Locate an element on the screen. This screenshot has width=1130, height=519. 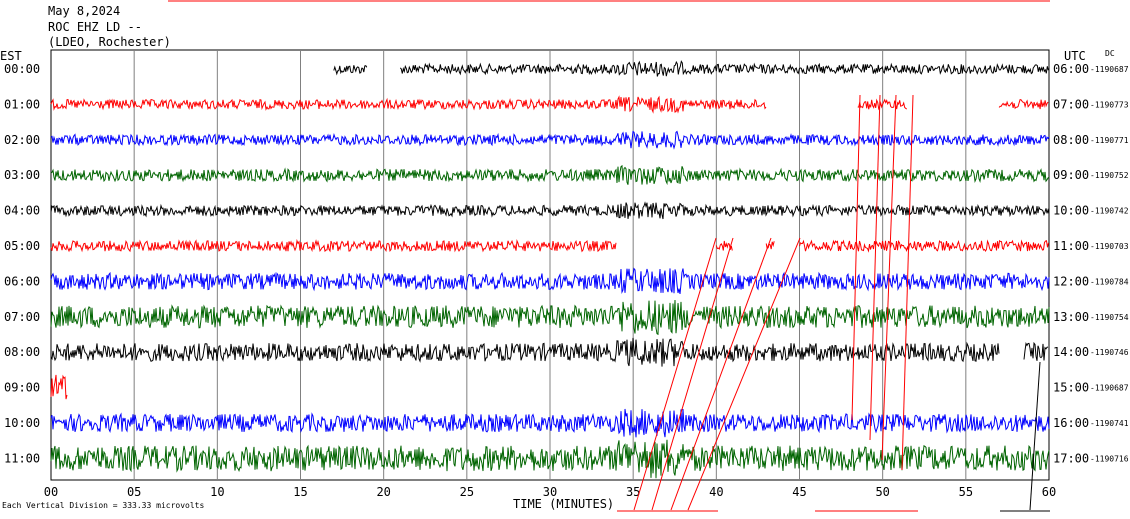
x-tick-35: 35 is located at coordinates (633, 492).